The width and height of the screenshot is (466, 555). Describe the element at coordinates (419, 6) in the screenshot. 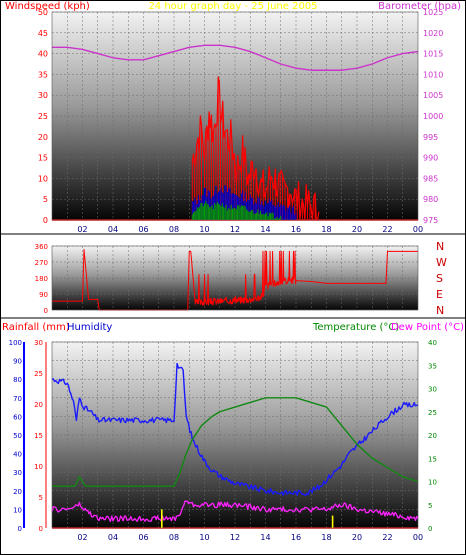

I see `barometer-axis-label: Barometer (hpa)` at that location.